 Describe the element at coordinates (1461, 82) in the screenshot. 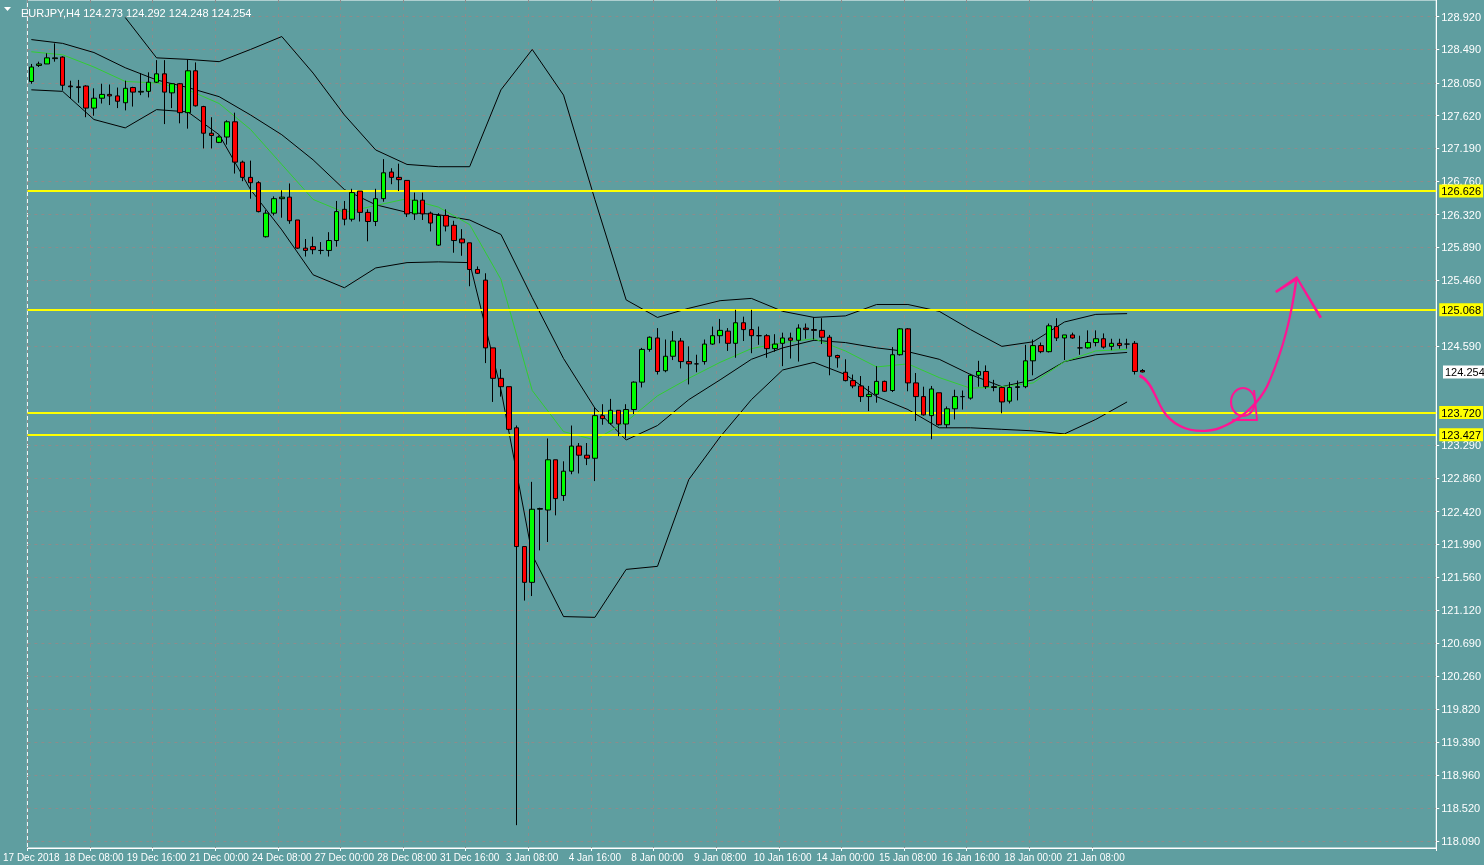

I see `y-tick-label: 128.050` at that location.